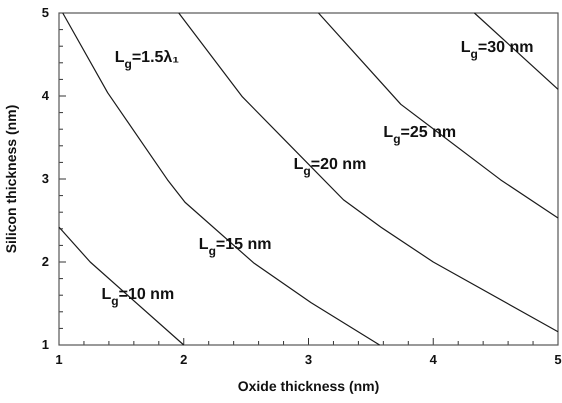 This screenshot has width=562, height=403. Describe the element at coordinates (45, 178) in the screenshot. I see `y-tick-label: 3` at that location.